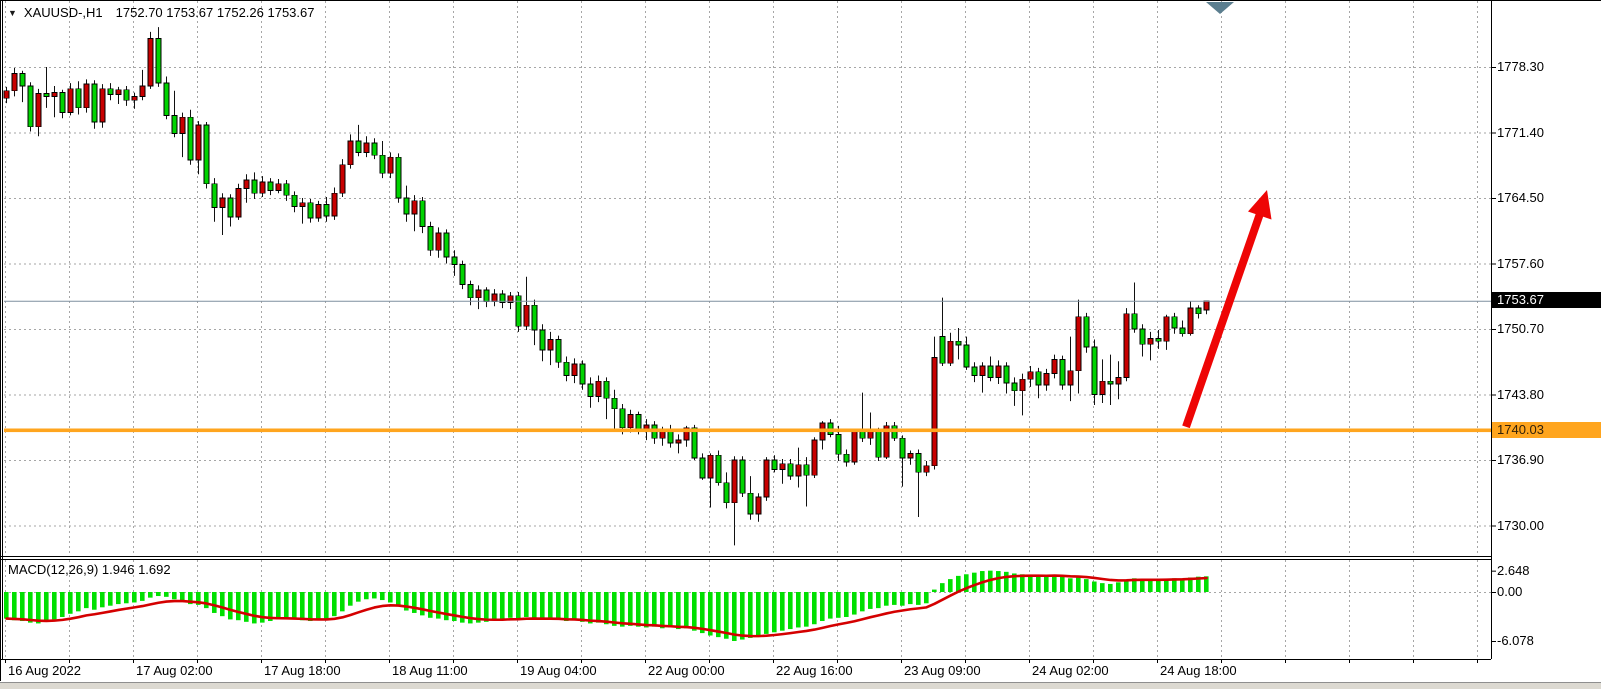  Describe the element at coordinates (1070, 670) in the screenshot. I see `time-axis-label: 24 Aug 02:00` at that location.